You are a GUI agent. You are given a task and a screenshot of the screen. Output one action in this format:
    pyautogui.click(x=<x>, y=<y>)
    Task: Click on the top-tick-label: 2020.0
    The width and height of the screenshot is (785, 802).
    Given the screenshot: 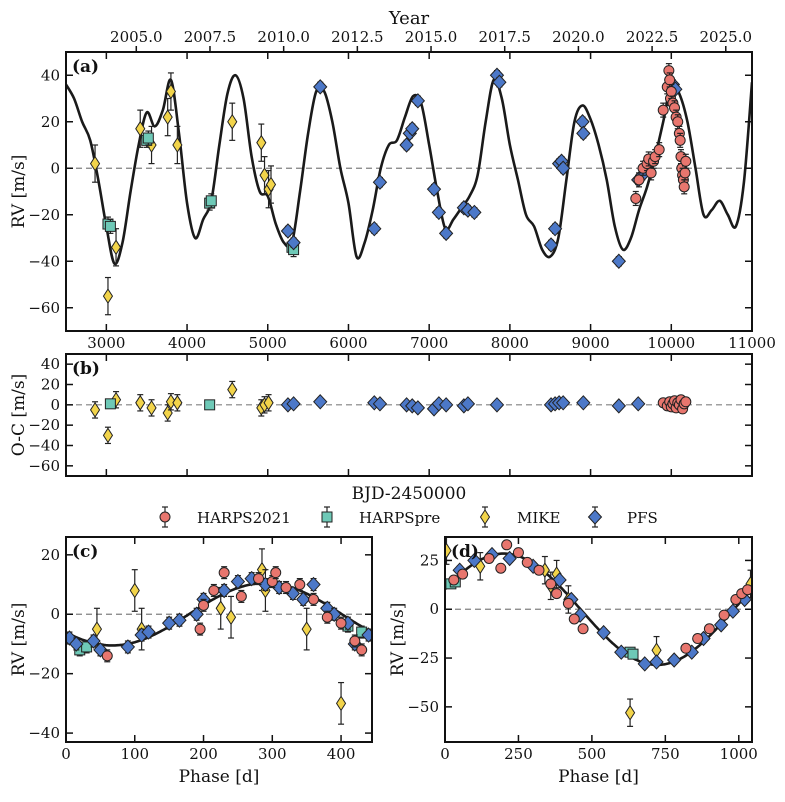 What is the action you would take?
    pyautogui.click(x=578, y=37)
    